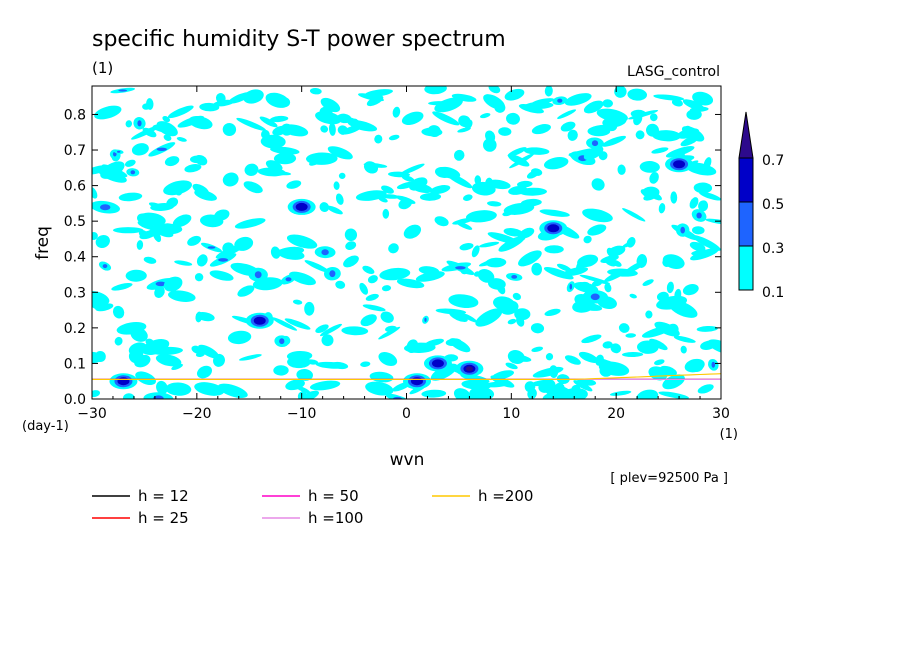 This screenshot has height=654, width=904. What do you see at coordinates (669, 478) in the screenshot?
I see `level-note: [ plev=92500 Pa ]` at bounding box center [669, 478].